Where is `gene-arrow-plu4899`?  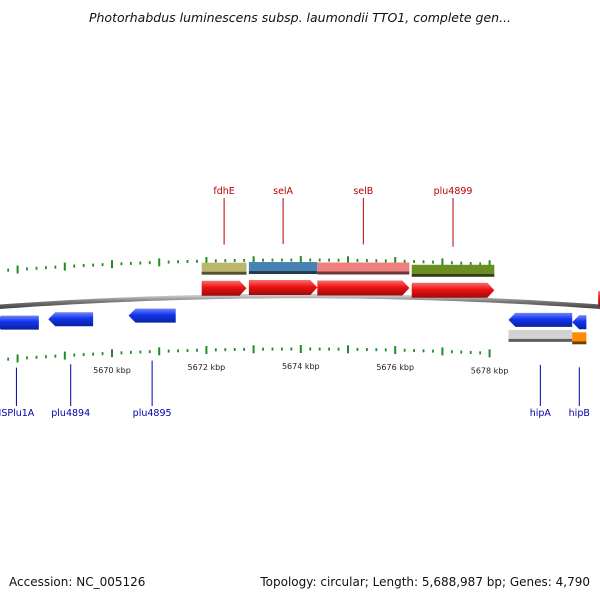 gene-arrow-plu4899 is located at coordinates (453, 290).